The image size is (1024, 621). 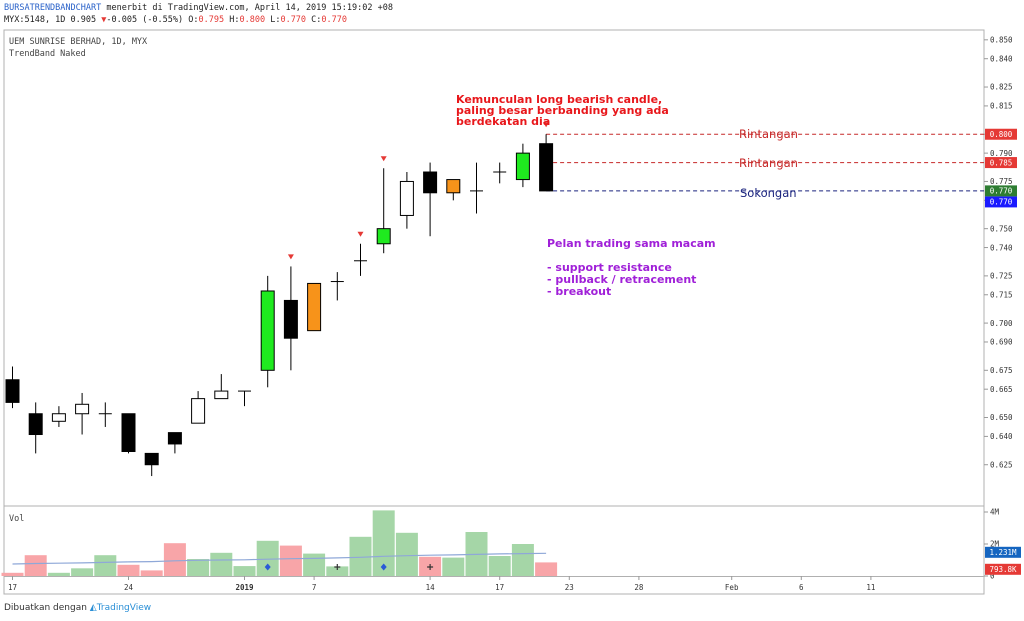 I want to click on down-arrow-icon: ▼, so click(x=104, y=20).